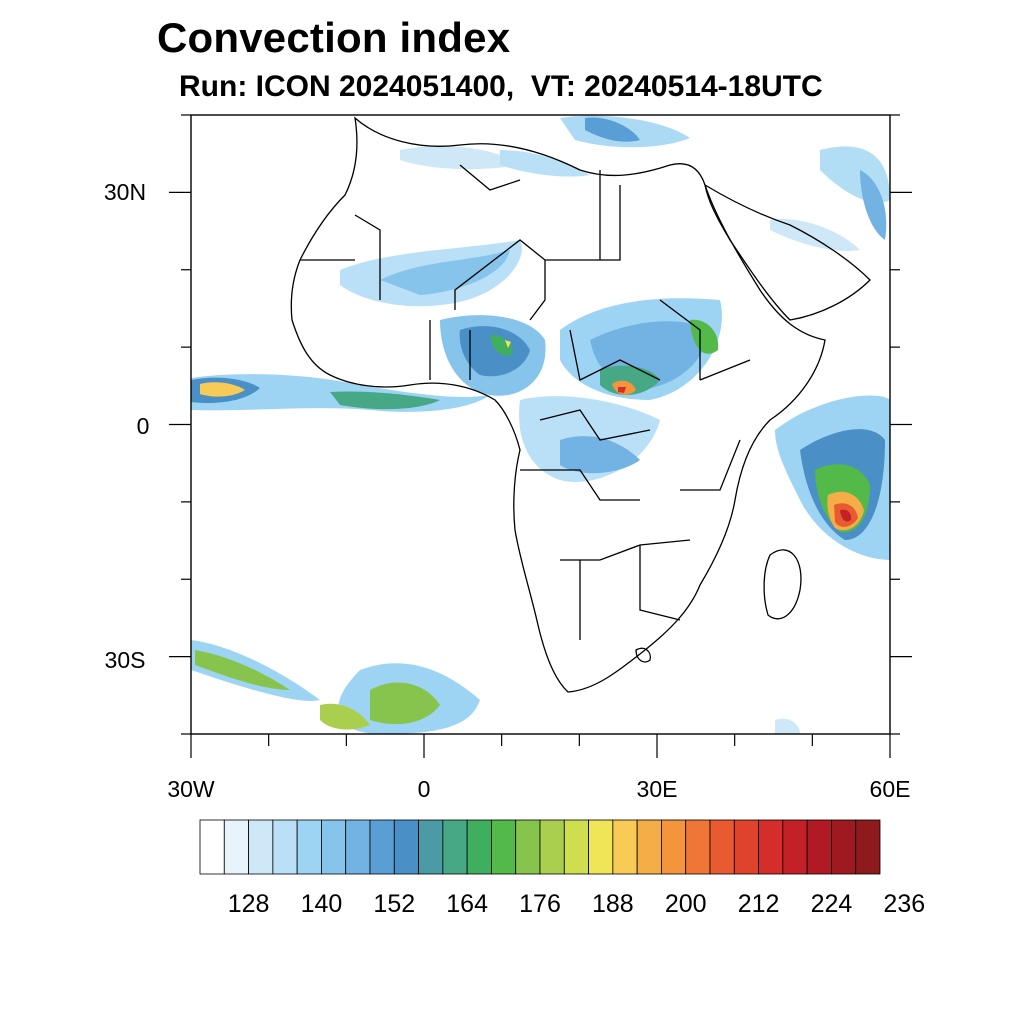 This screenshot has width=1024, height=1024. I want to click on colorbar-label: 224, so click(832, 904).